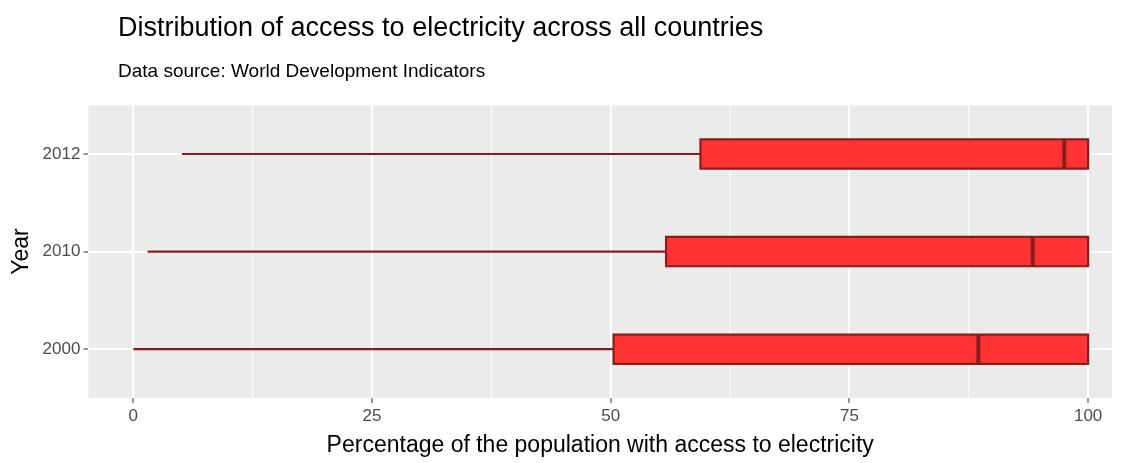 This screenshot has height=463, width=1129. Describe the element at coordinates (20, 251) in the screenshot. I see `y-axis-title: Year` at that location.